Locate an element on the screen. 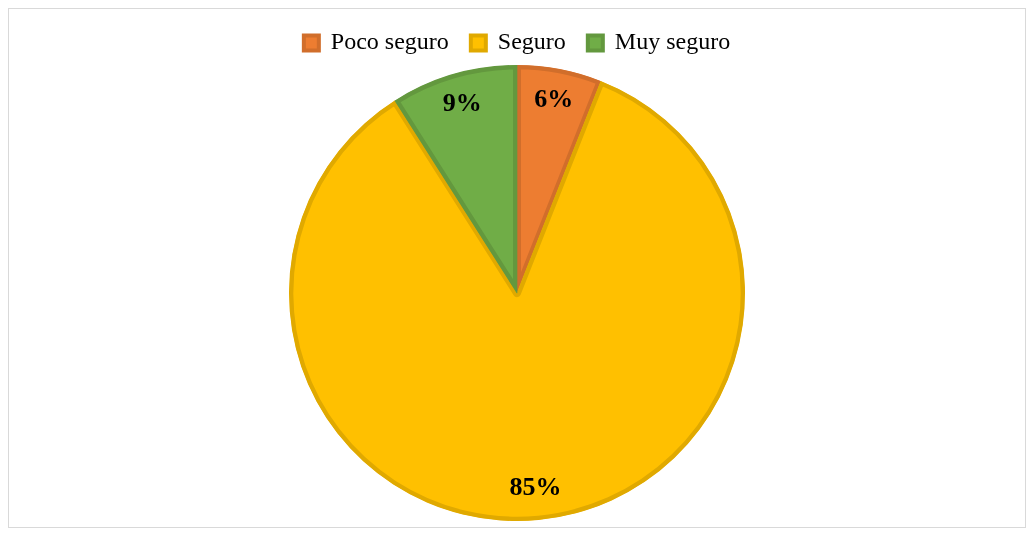 This screenshot has width=1034, height=536. legend-label: Seguro is located at coordinates (531, 41).